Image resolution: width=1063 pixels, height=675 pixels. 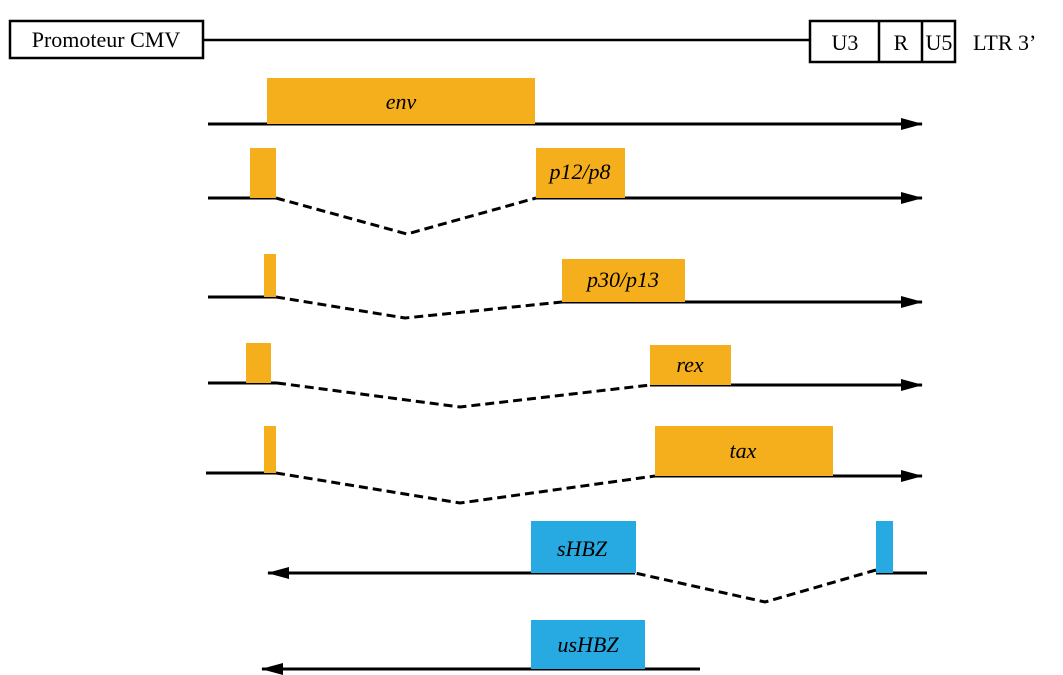 I want to click on transcript-label: p12/p8, so click(x=578, y=171).